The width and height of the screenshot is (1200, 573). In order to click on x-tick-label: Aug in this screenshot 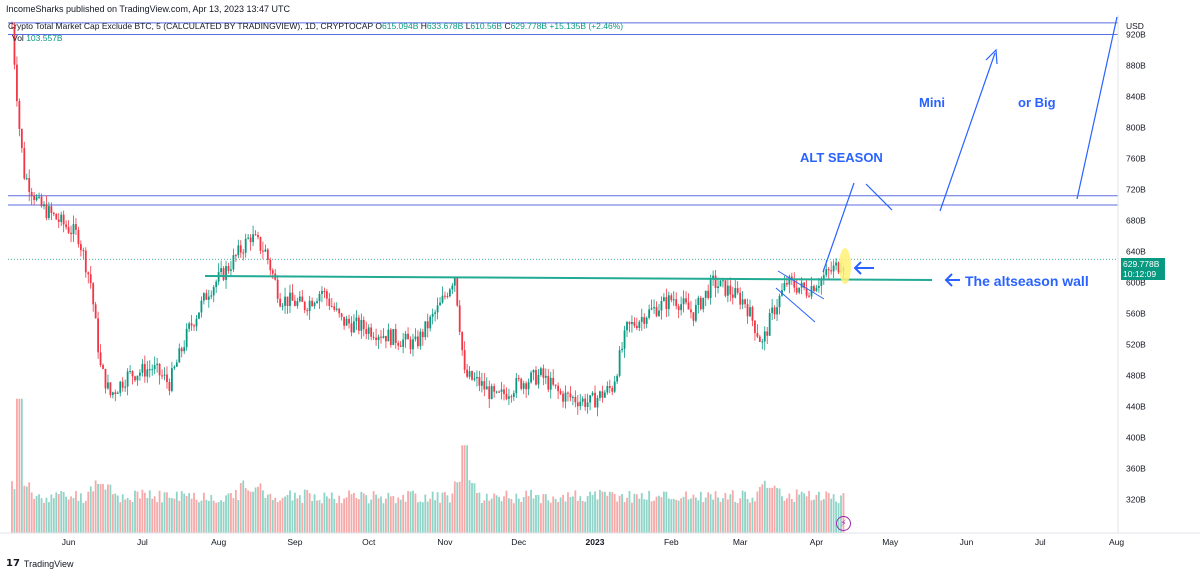, I will do `click(1116, 542)`.